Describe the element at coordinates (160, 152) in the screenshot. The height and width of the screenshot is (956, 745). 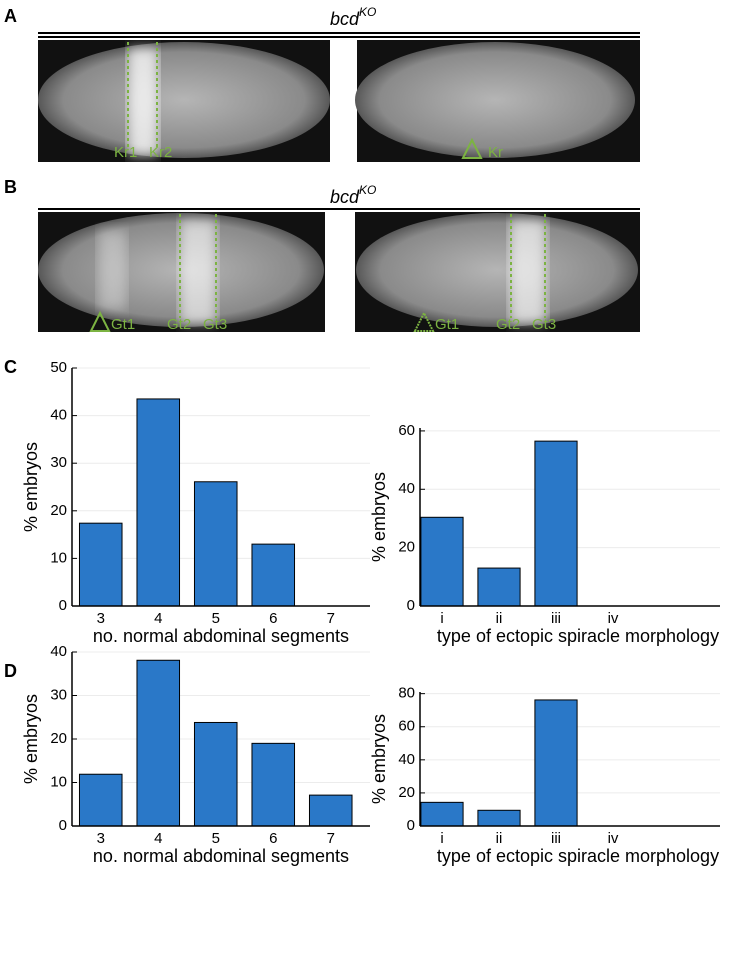
I see `gene-label: Kr2` at that location.